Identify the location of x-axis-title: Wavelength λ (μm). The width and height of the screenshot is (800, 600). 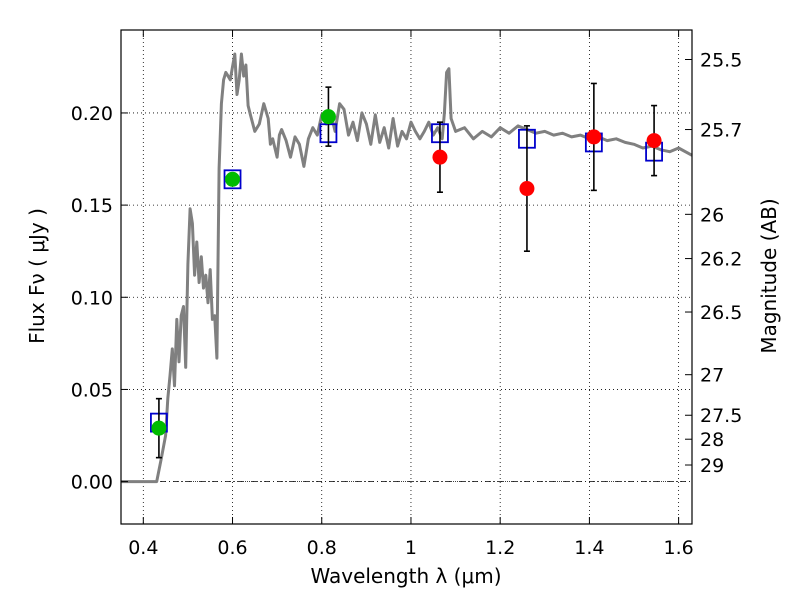
(405, 576).